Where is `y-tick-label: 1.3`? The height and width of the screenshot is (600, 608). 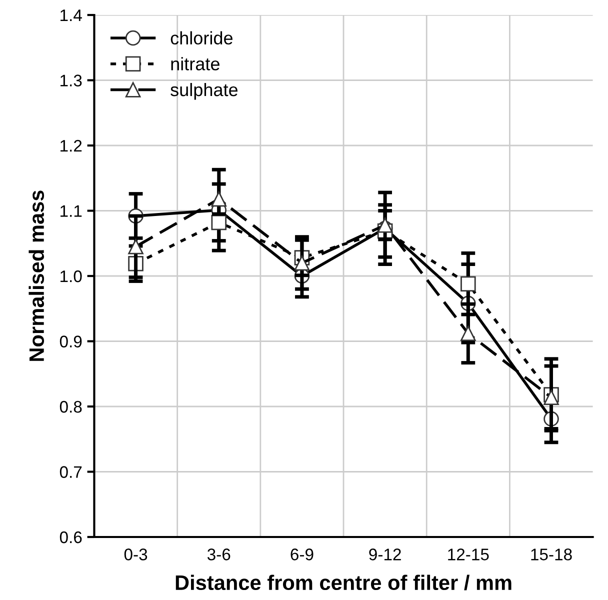 y-tick-label: 1.3 is located at coordinates (71, 80).